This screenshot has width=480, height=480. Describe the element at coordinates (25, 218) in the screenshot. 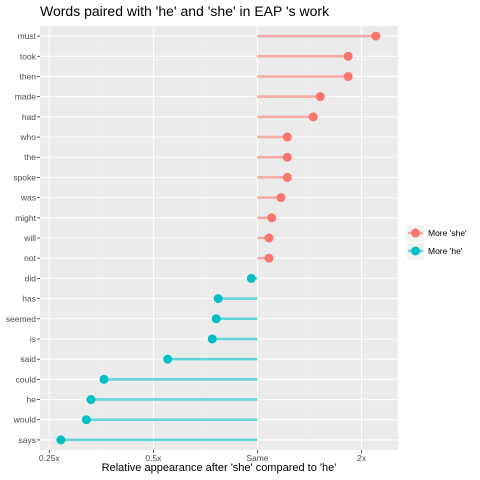

I see `y-tick-label-might: might` at that location.